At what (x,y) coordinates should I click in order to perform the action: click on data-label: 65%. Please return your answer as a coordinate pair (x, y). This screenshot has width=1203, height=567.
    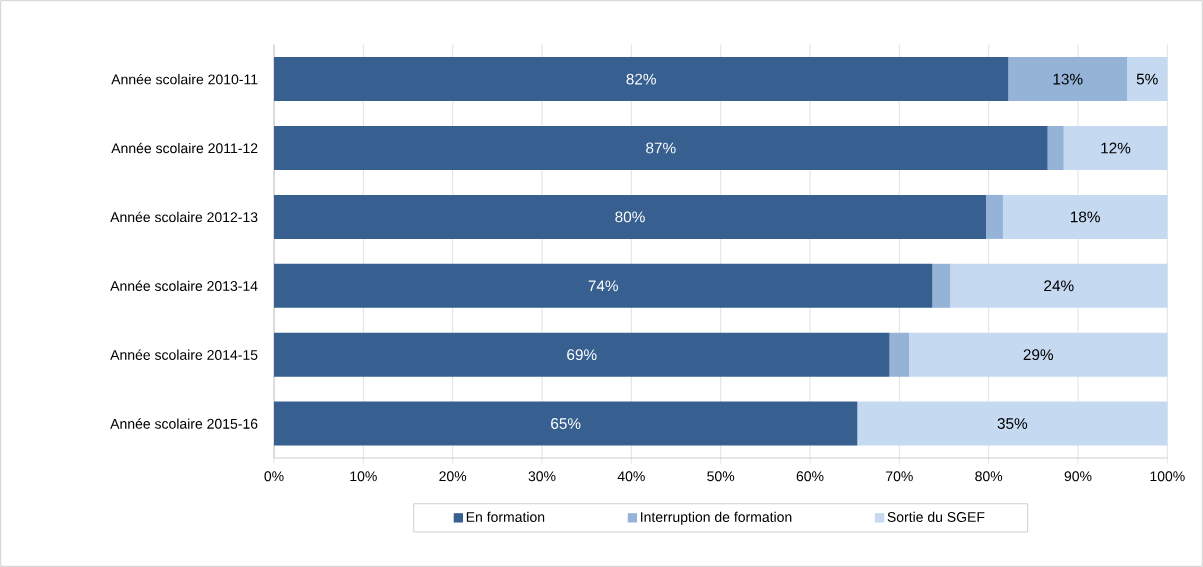
    Looking at the image, I should click on (566, 423).